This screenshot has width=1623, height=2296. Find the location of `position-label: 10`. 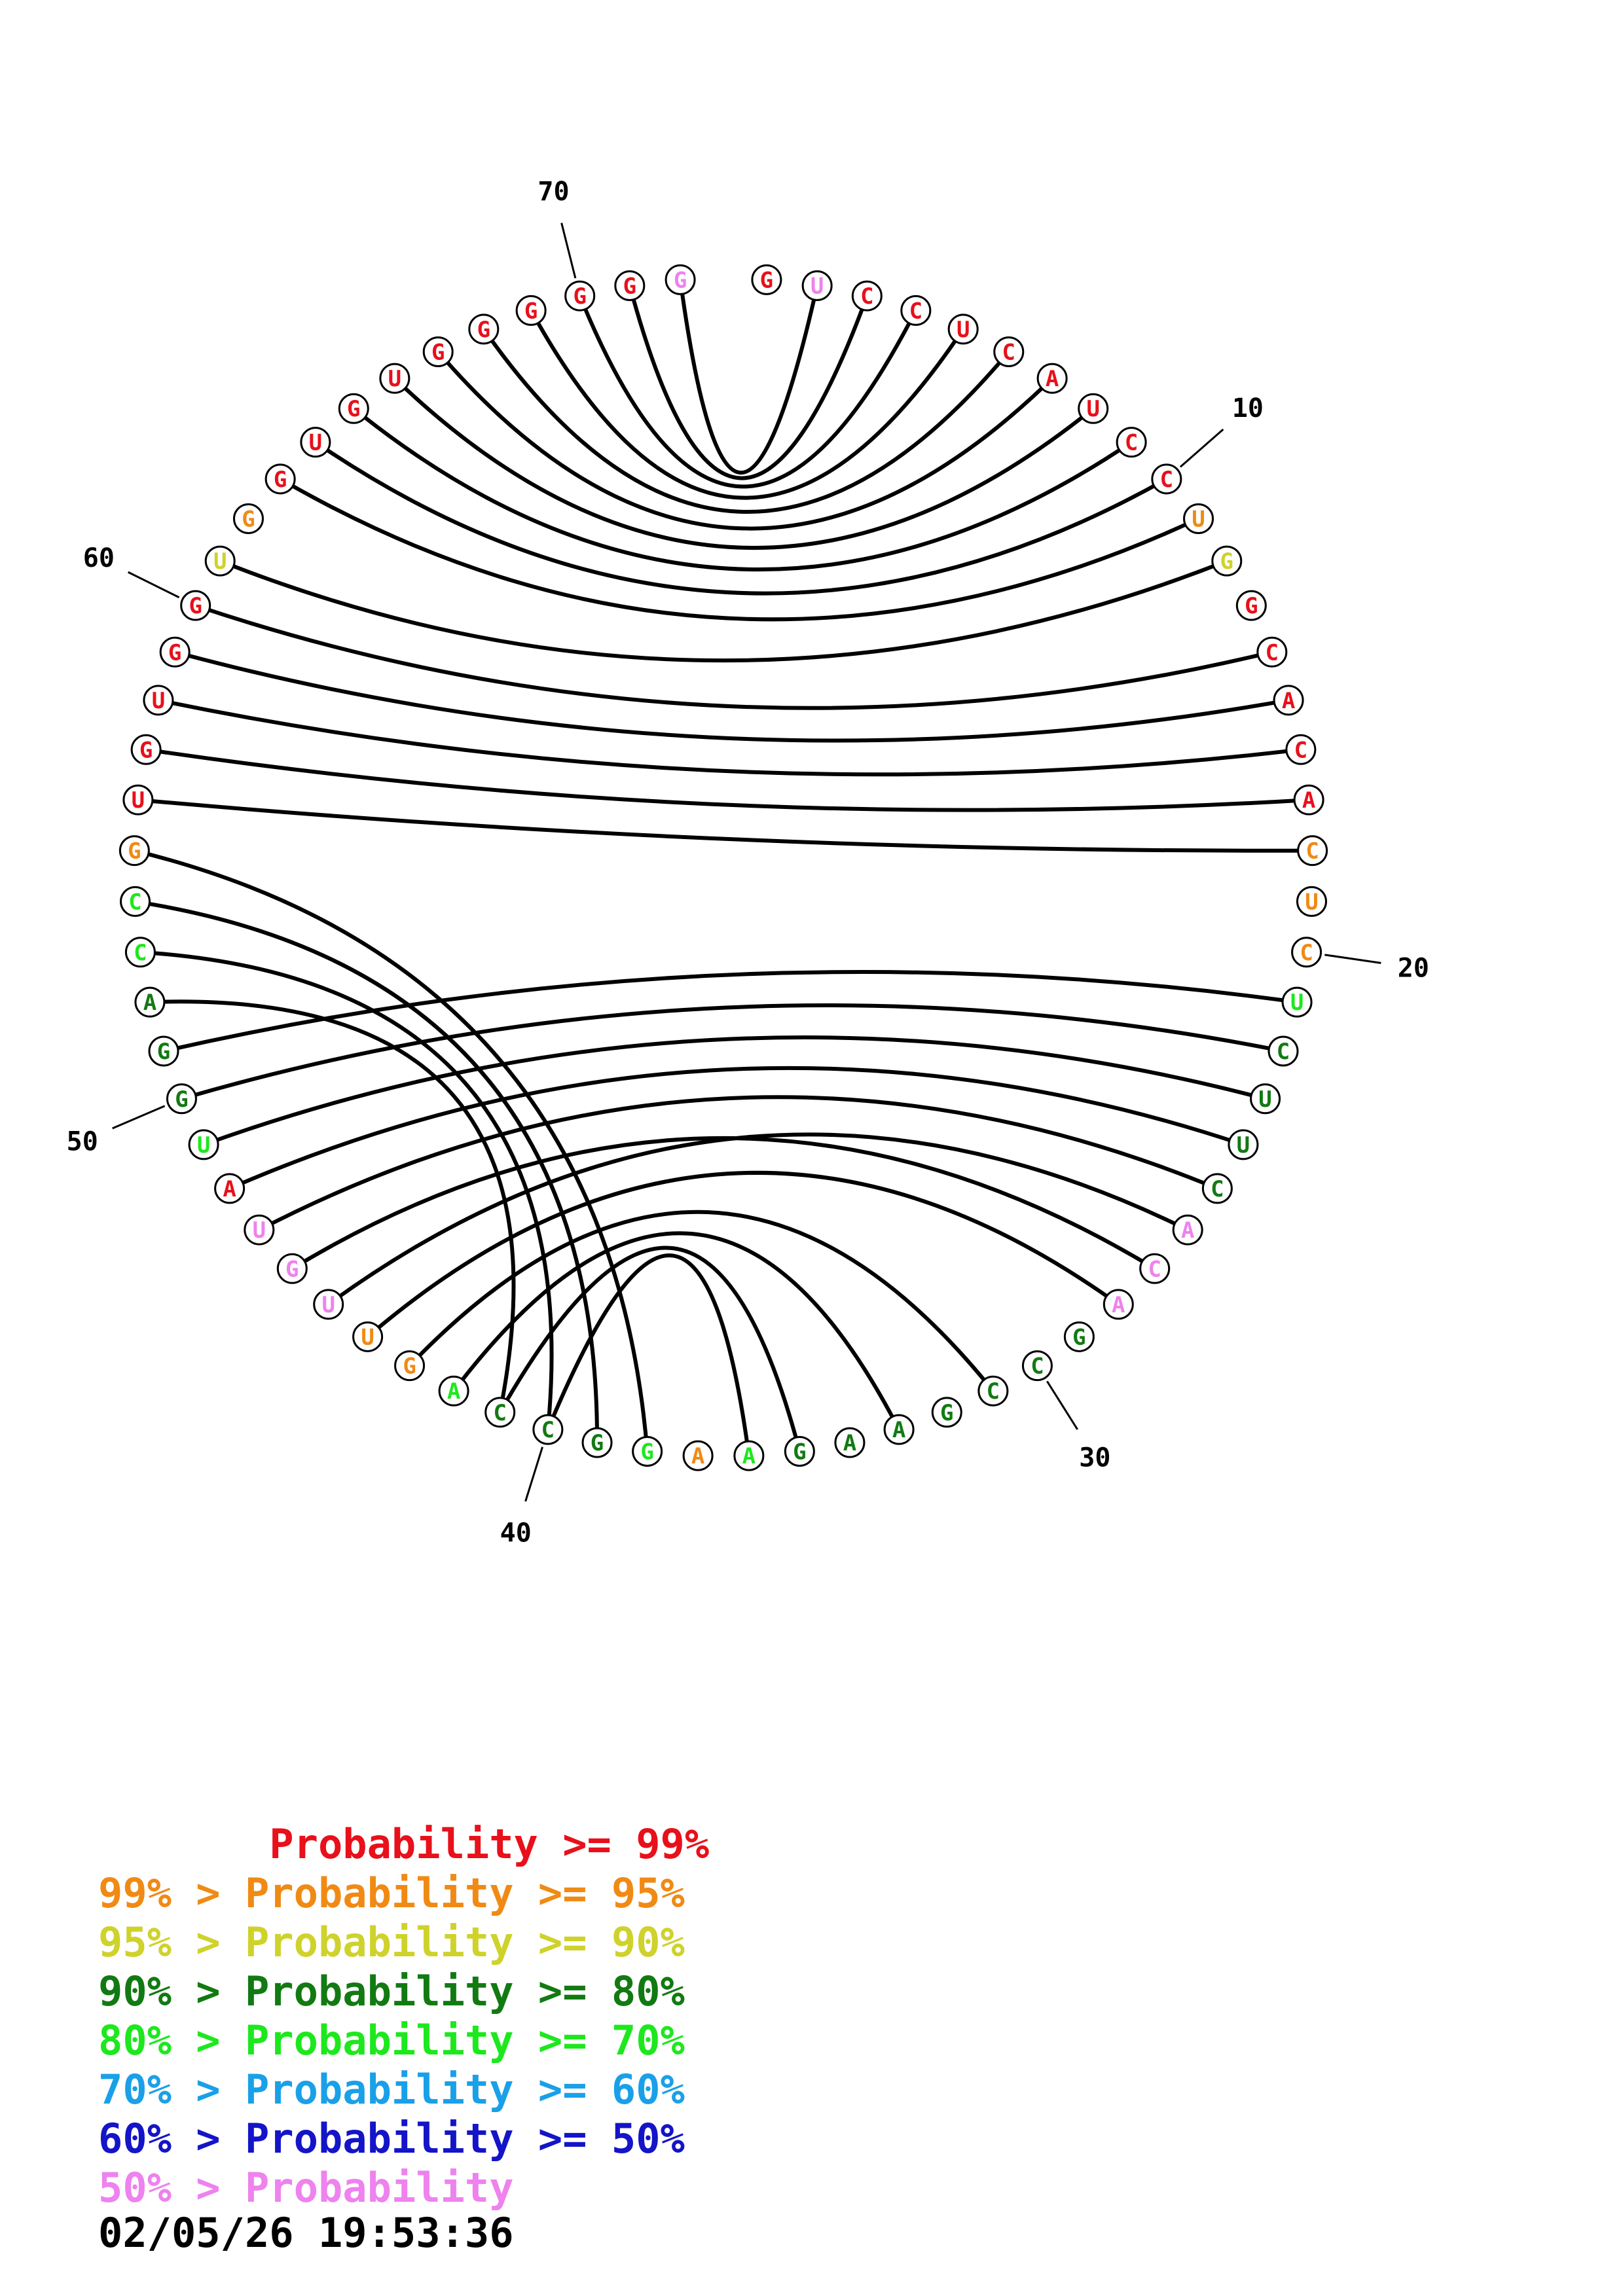

position-label: 10 is located at coordinates (1248, 408).